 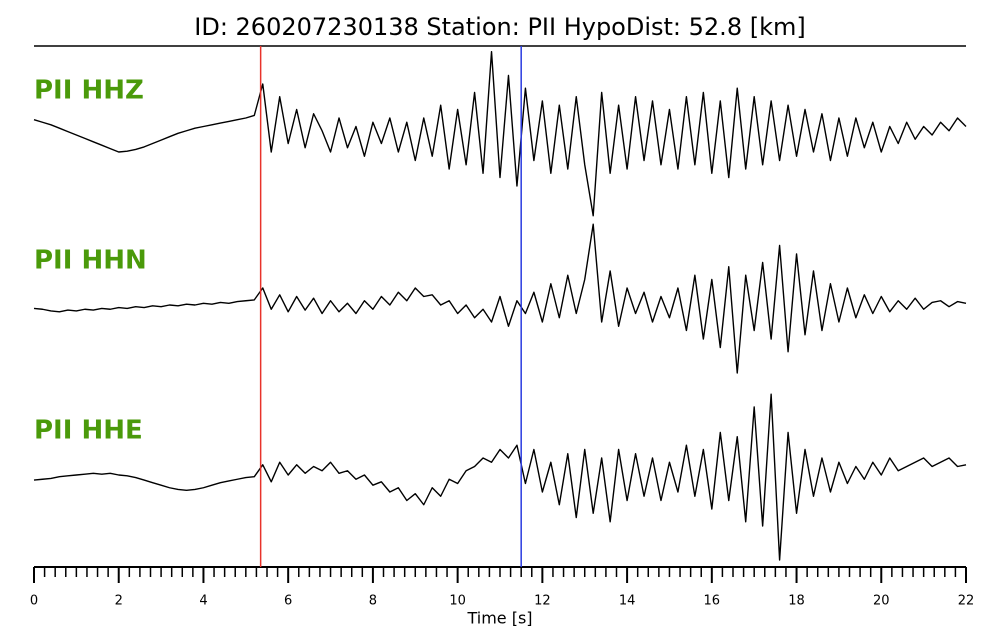 I want to click on trace-label: PII HHE, so click(x=88, y=431).